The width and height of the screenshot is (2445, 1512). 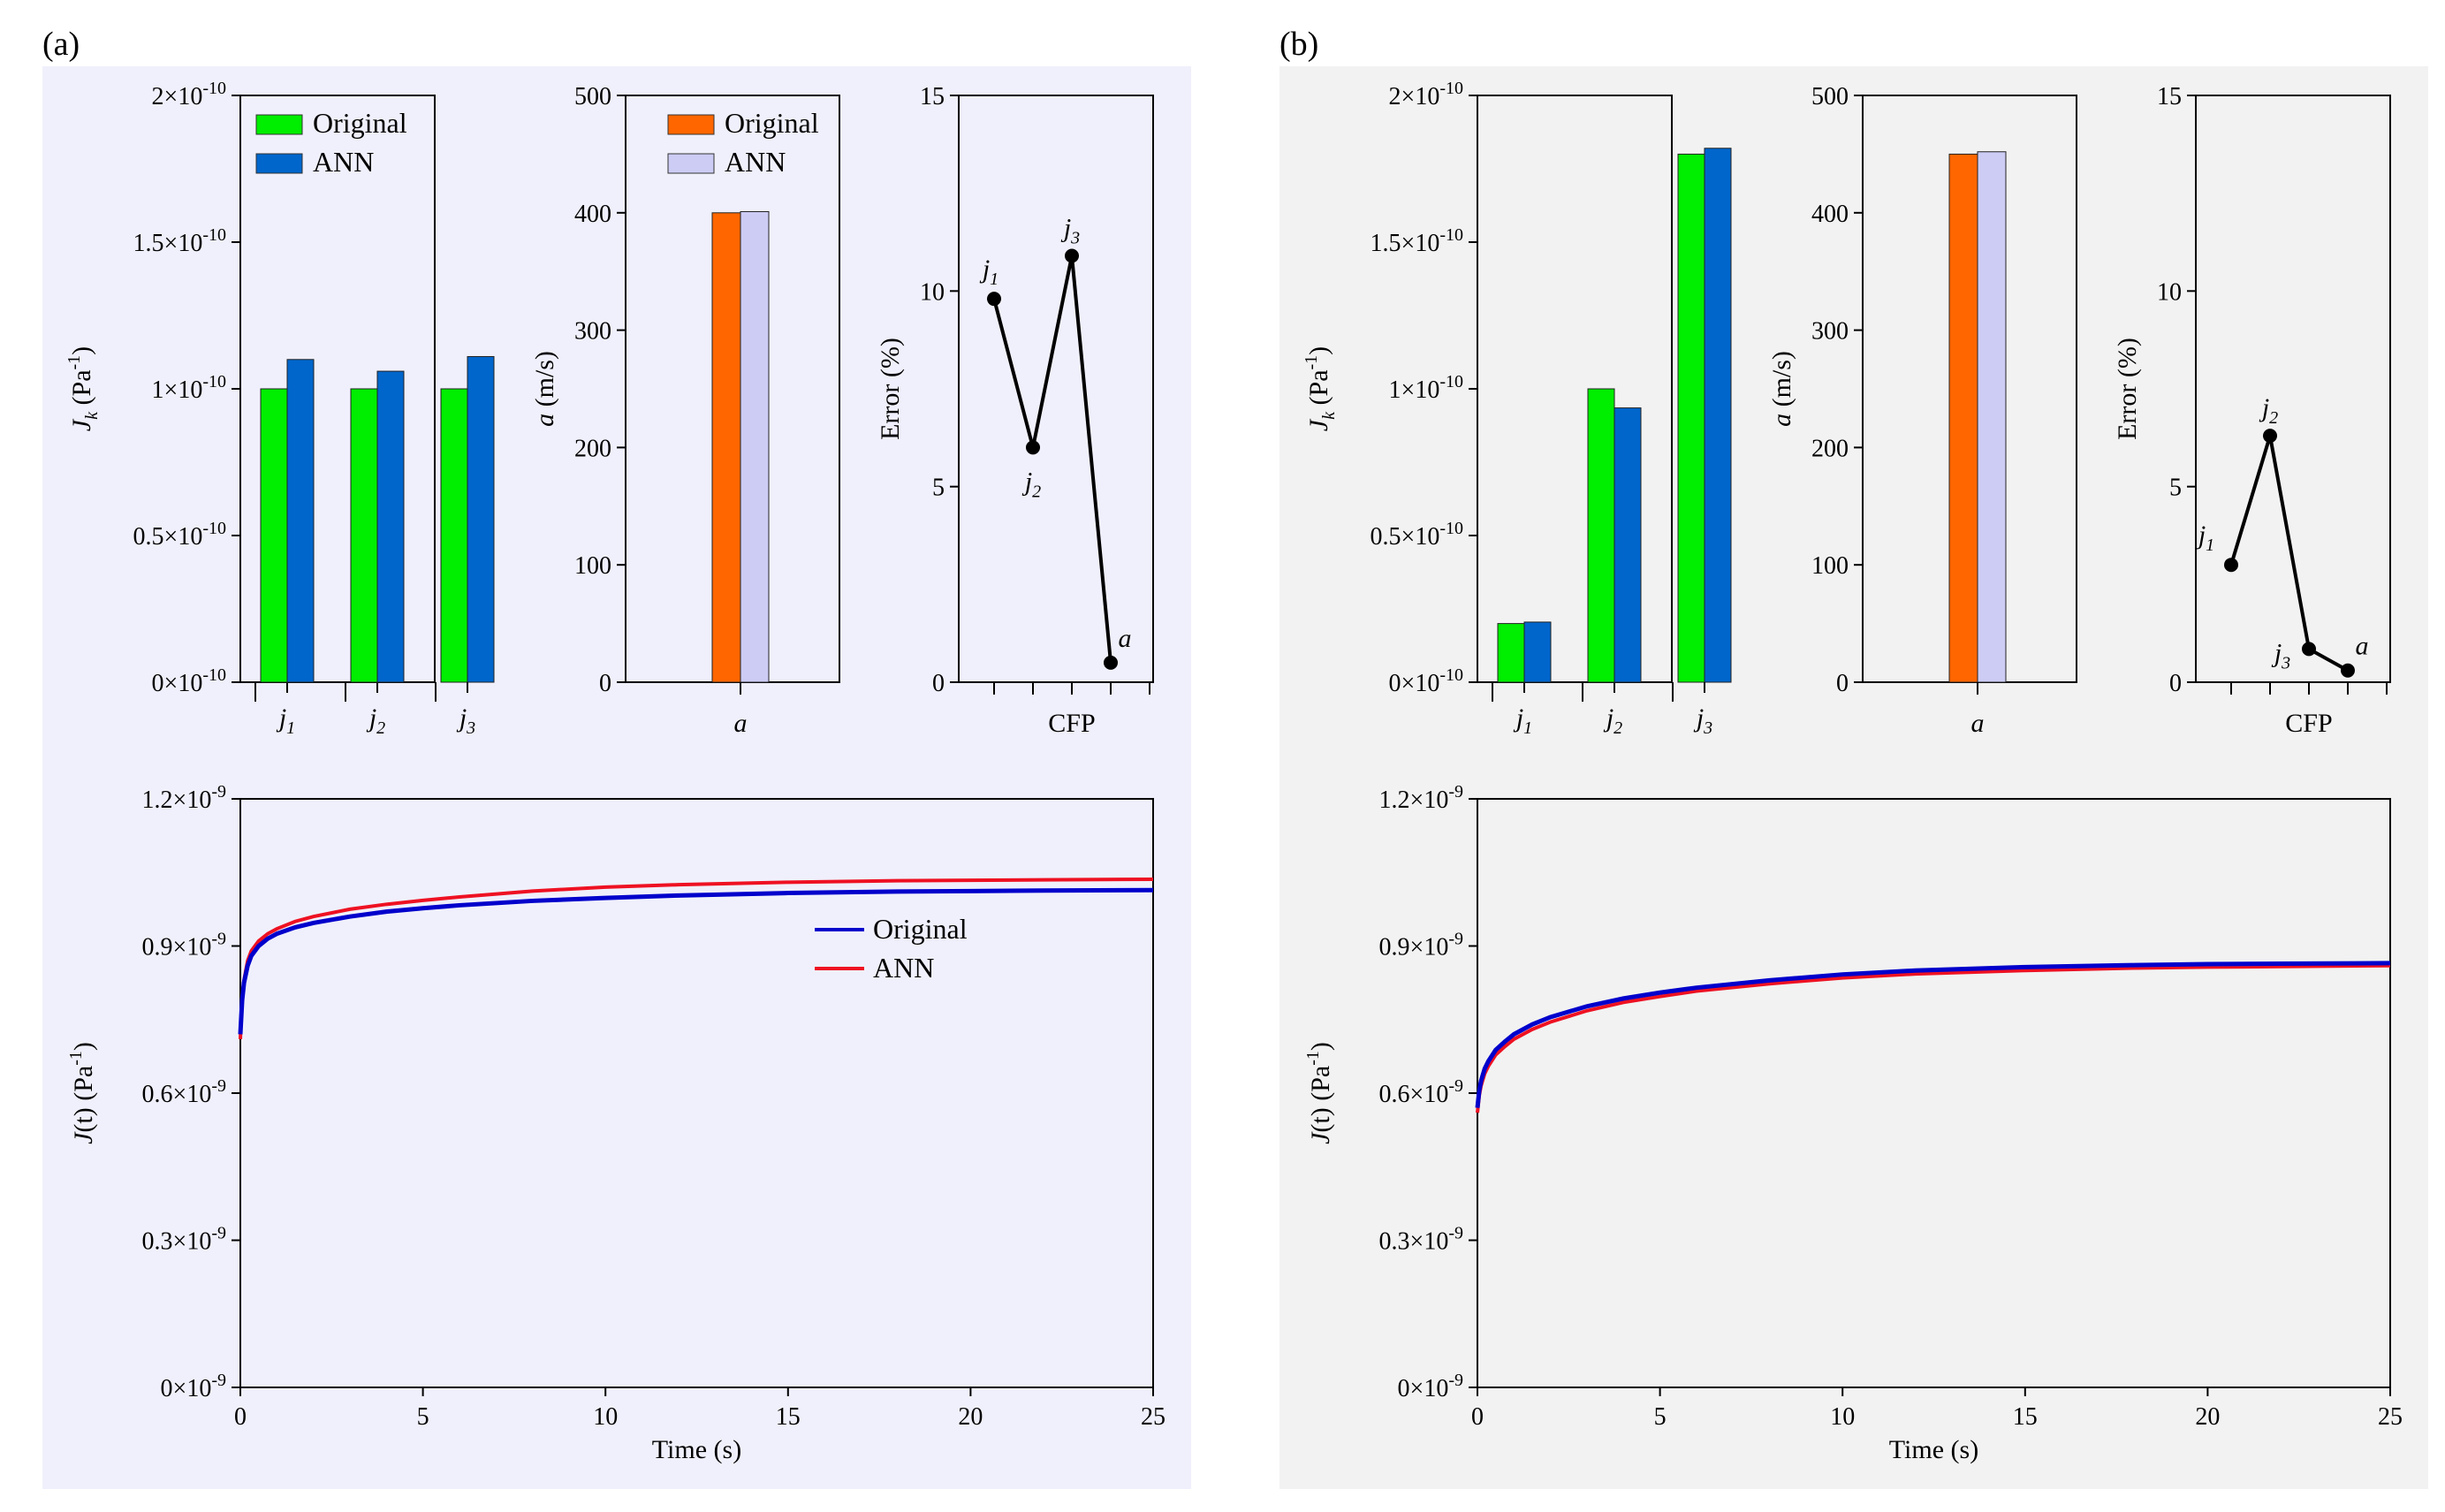 I want to click on x-tick-label: 15, so click(x=2026, y=1417).